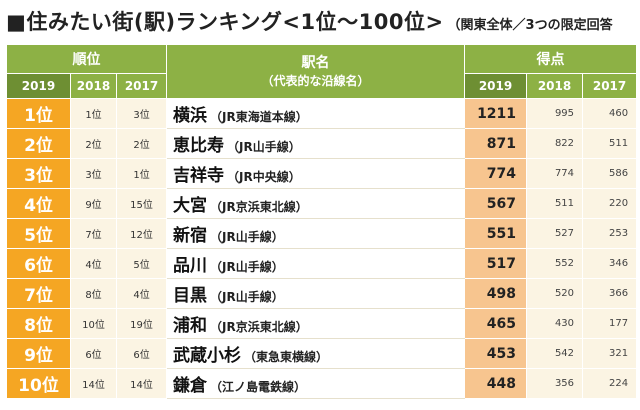 This screenshot has width=640, height=410. What do you see at coordinates (38, 86) in the screenshot?
I see `rank-year-2019-header: 2019` at bounding box center [38, 86].